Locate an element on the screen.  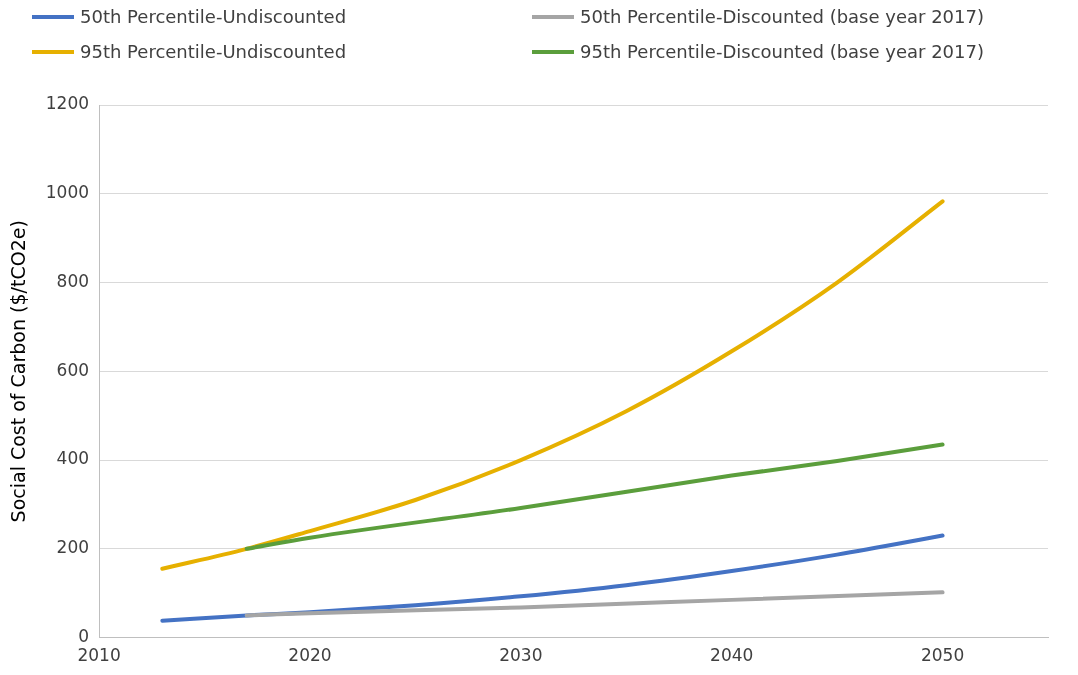
legend-label: 95th Percentile-Discounted (base year 2017) is located at coordinates (782, 51).